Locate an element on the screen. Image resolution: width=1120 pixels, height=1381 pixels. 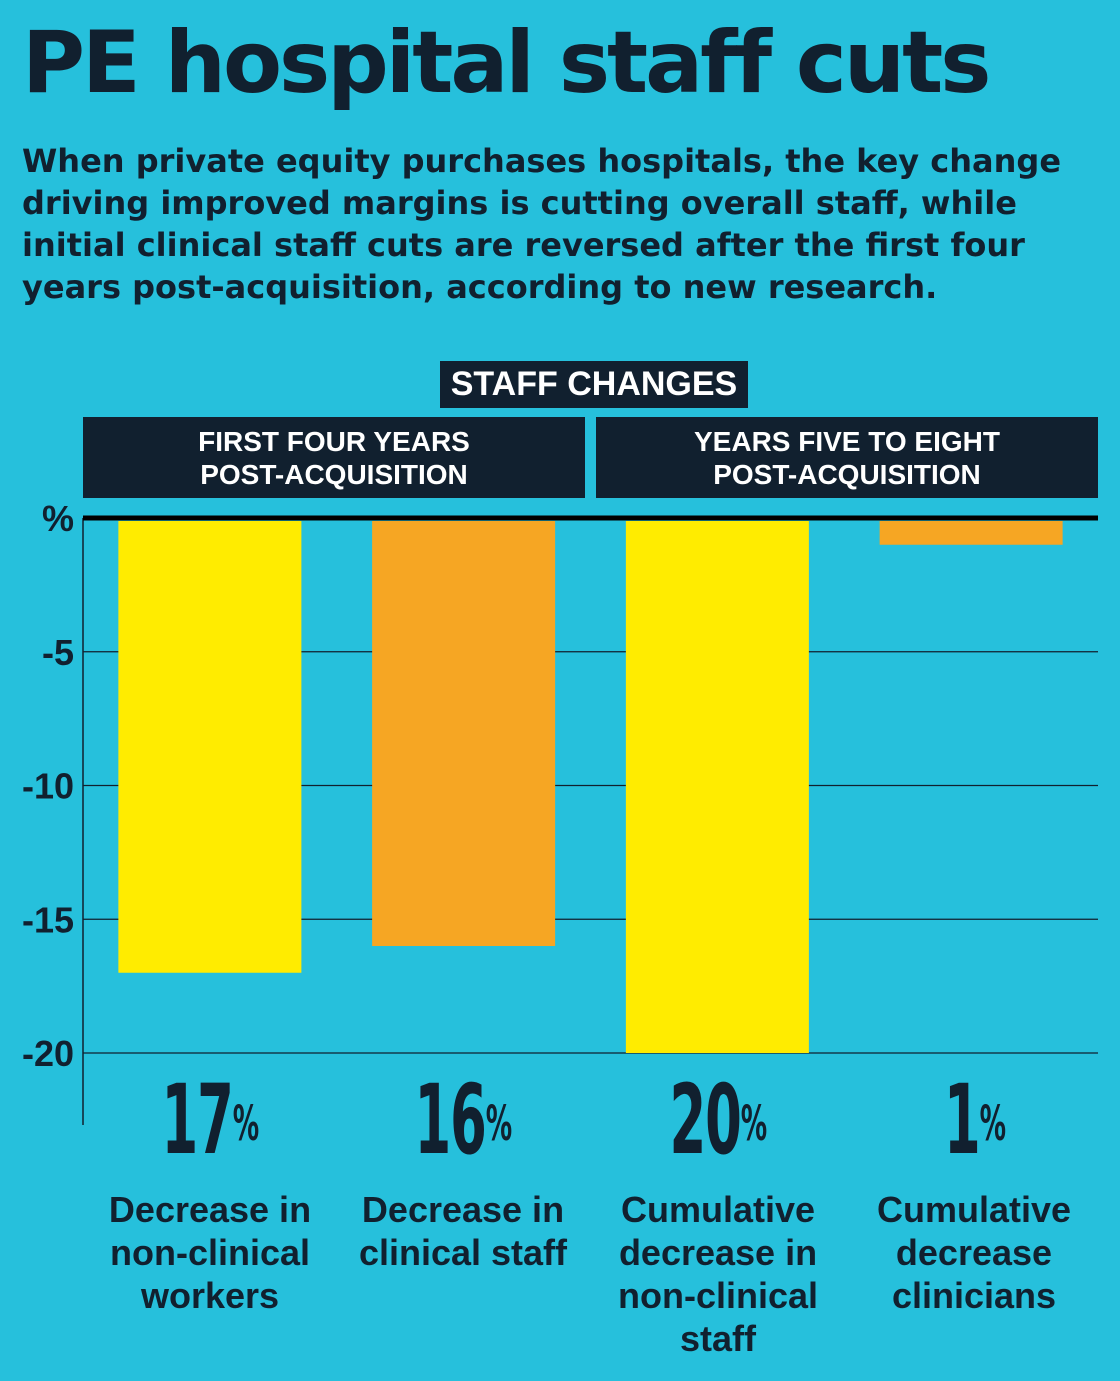
section-label: STAFF CHANGES is located at coordinates (594, 384).